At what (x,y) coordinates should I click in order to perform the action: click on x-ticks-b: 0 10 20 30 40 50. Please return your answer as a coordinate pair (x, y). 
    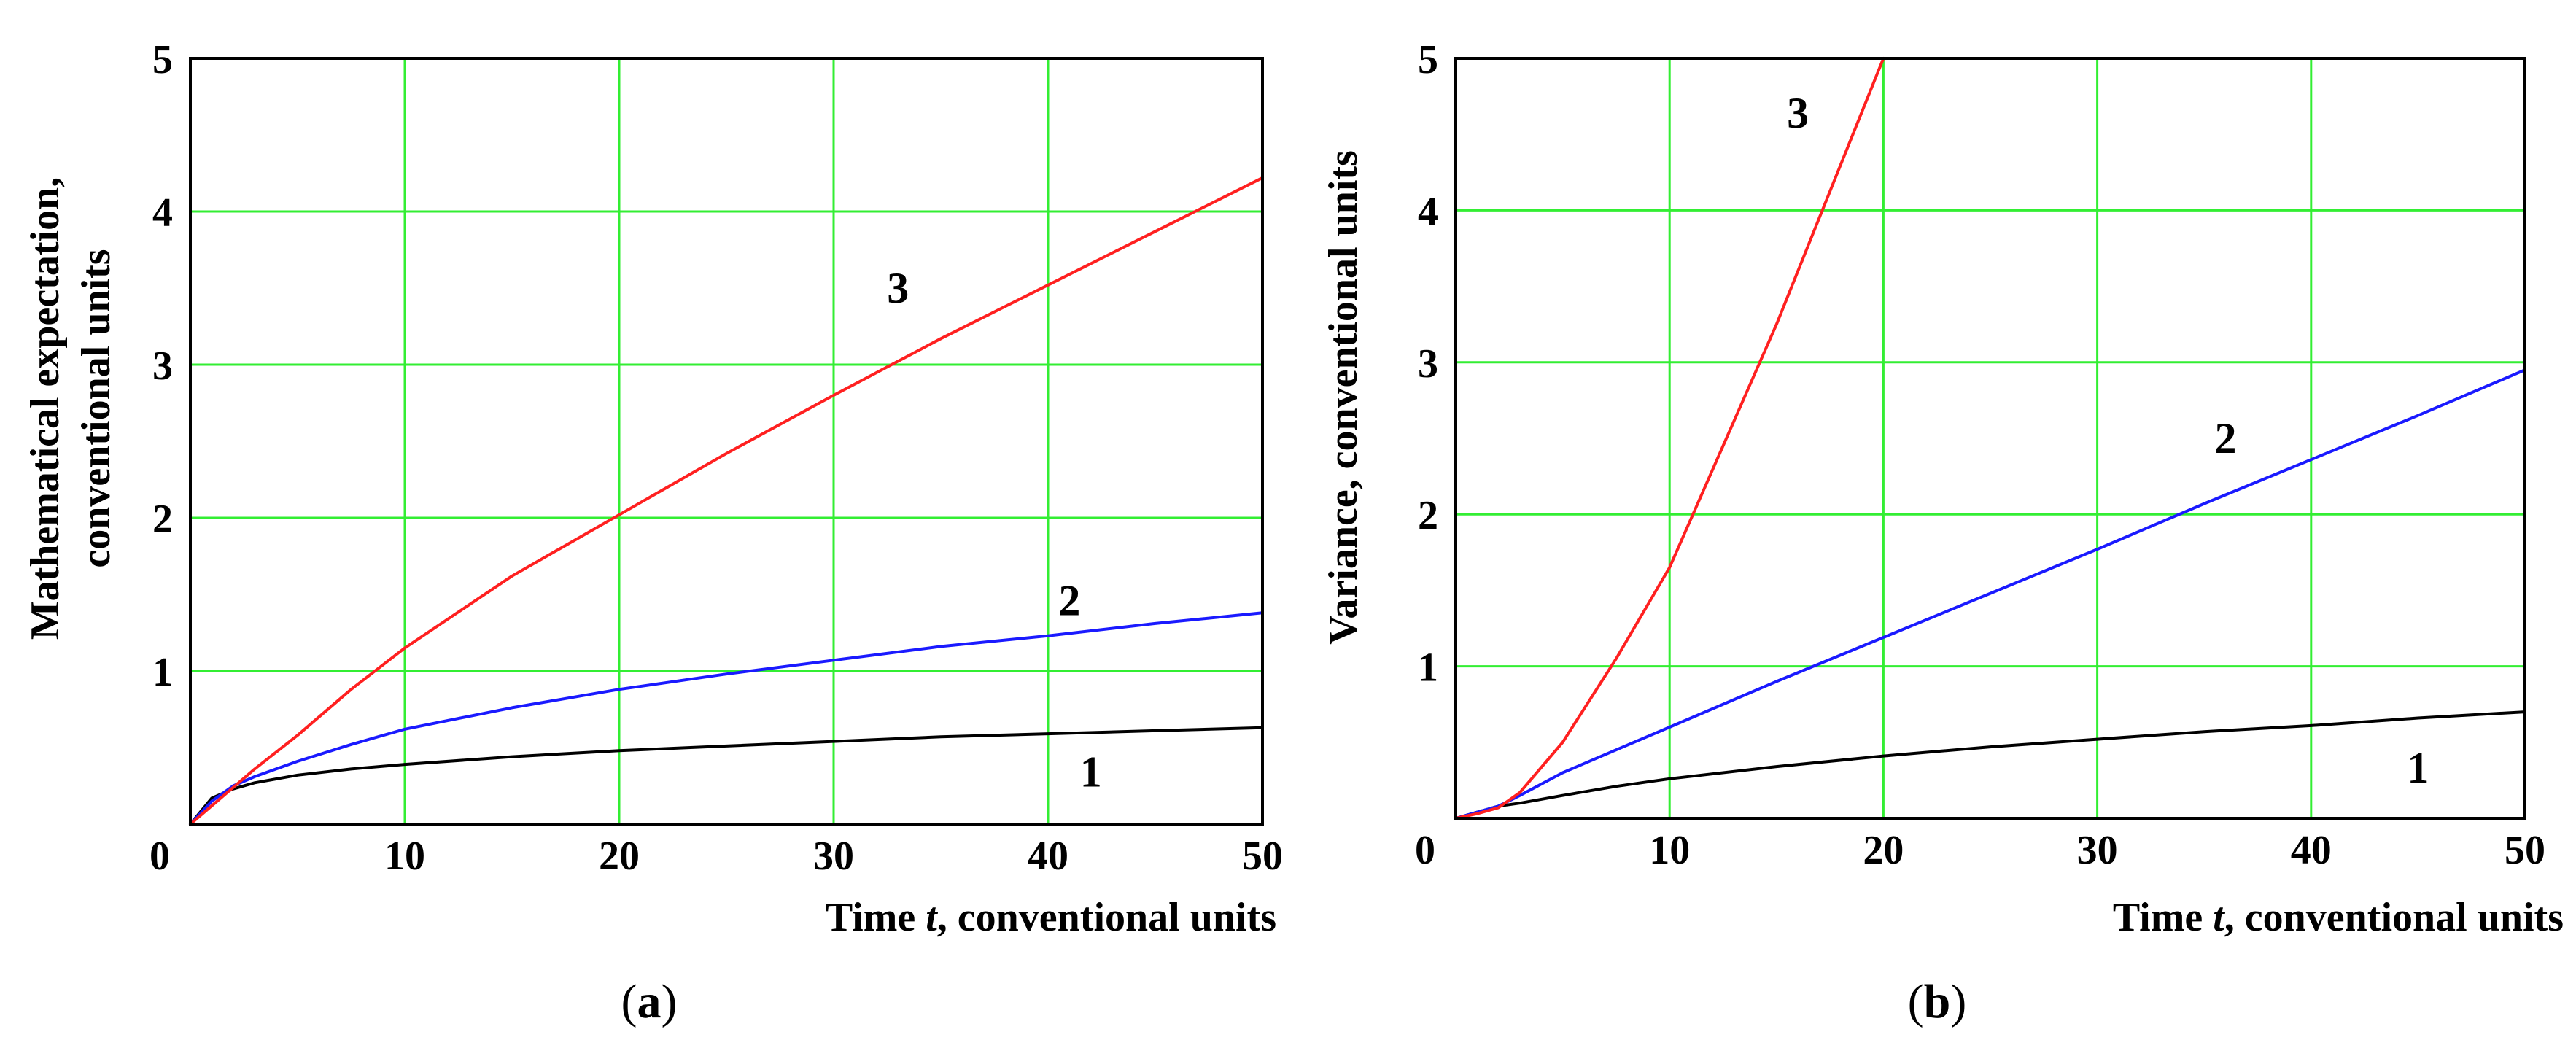
    Looking at the image, I should click on (1980, 850).